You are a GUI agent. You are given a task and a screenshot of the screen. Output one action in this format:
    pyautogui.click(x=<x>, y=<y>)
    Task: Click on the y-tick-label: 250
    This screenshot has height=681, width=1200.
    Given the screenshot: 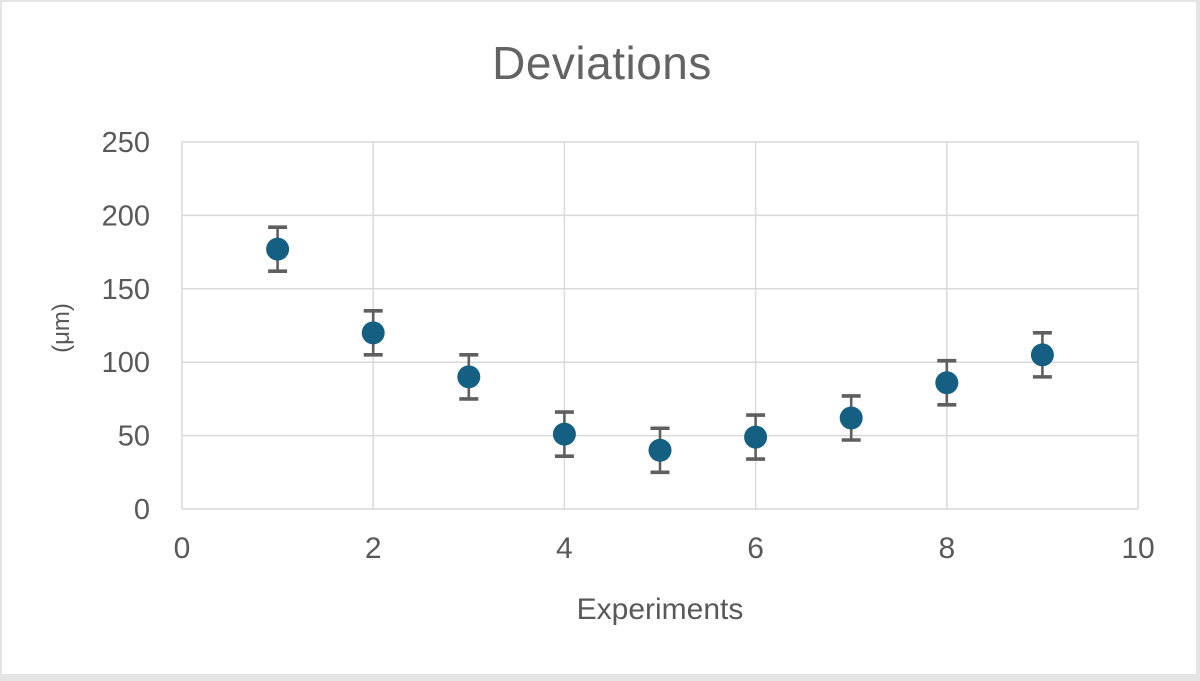 What is the action you would take?
    pyautogui.click(x=126, y=143)
    